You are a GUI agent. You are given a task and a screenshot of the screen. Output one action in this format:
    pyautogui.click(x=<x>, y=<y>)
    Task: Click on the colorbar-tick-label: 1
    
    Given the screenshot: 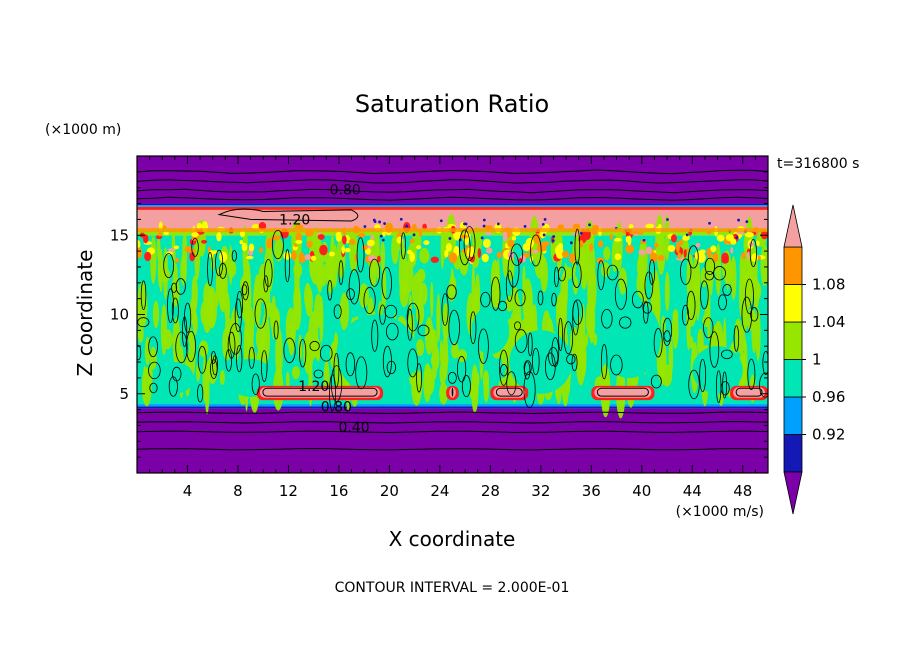 What is the action you would take?
    pyautogui.click(x=817, y=360)
    